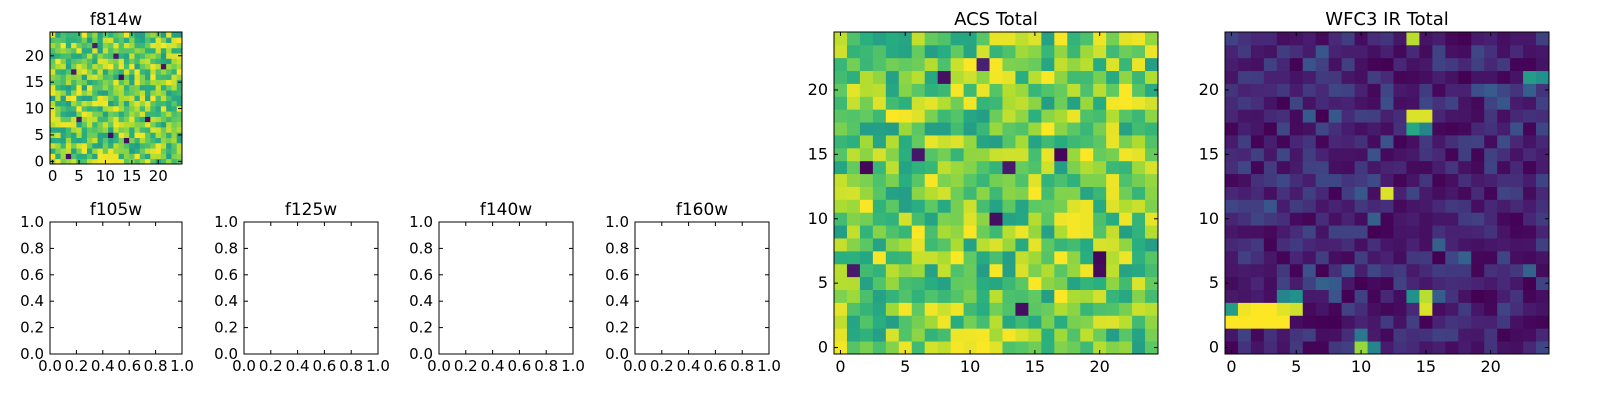  What do you see at coordinates (970, 366) in the screenshot?
I see `x-tick-label: 10` at bounding box center [970, 366].